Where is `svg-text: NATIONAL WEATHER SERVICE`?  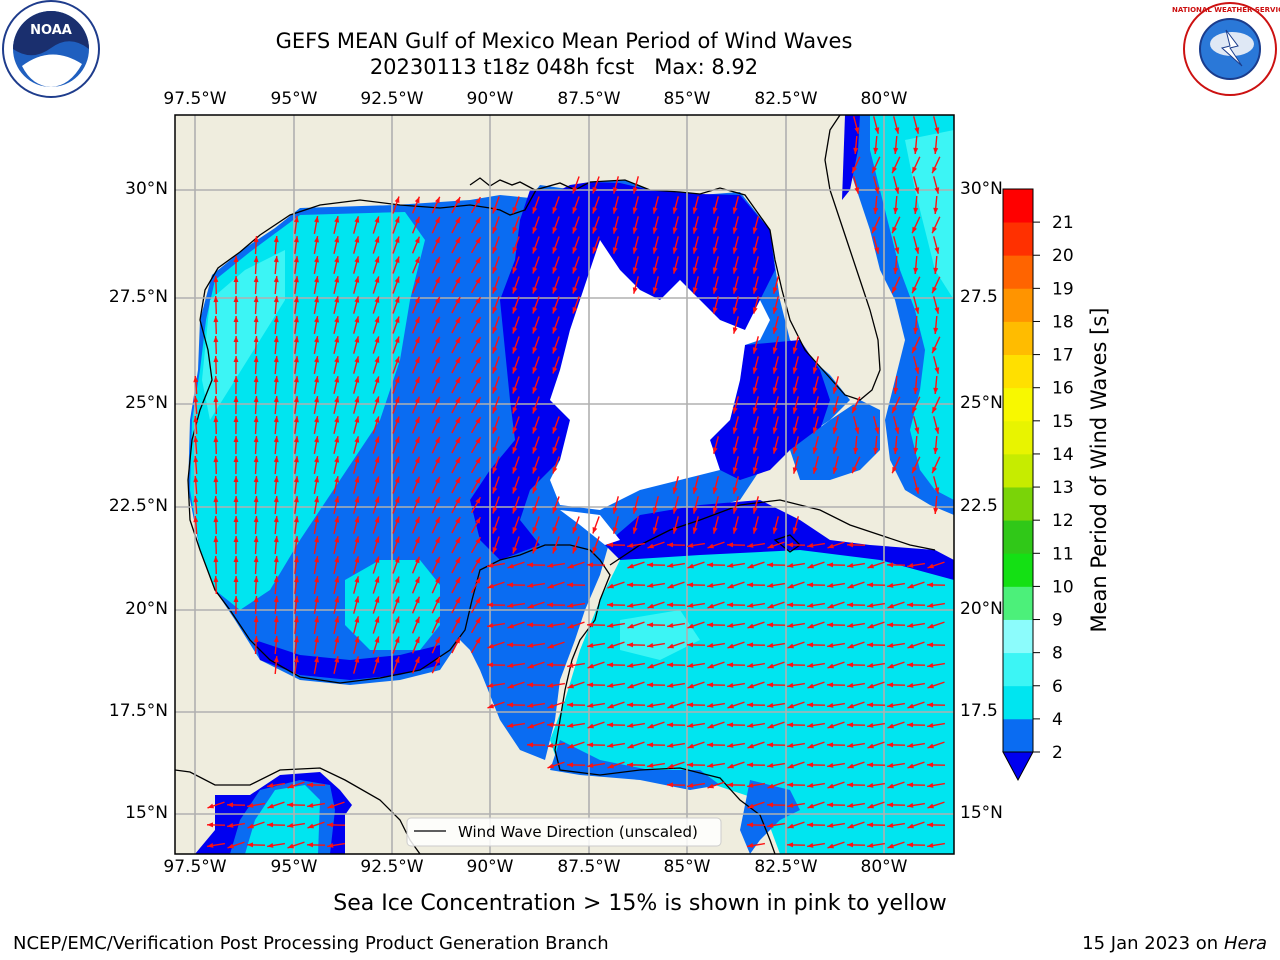
svg-text: NATIONAL WEATHER SERVICE is located at coordinates (1226, 10).